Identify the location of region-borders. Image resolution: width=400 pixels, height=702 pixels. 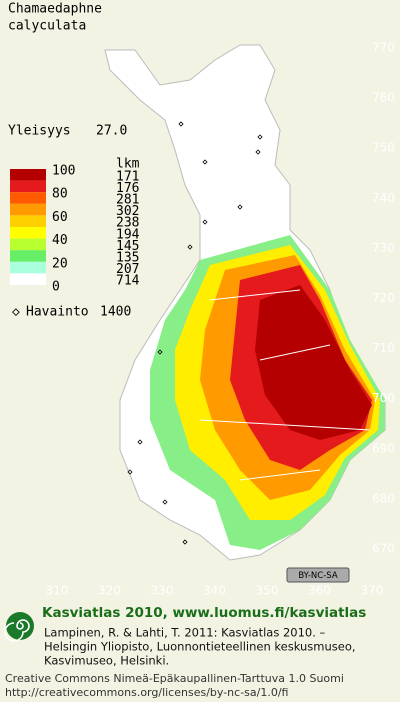
(285, 385).